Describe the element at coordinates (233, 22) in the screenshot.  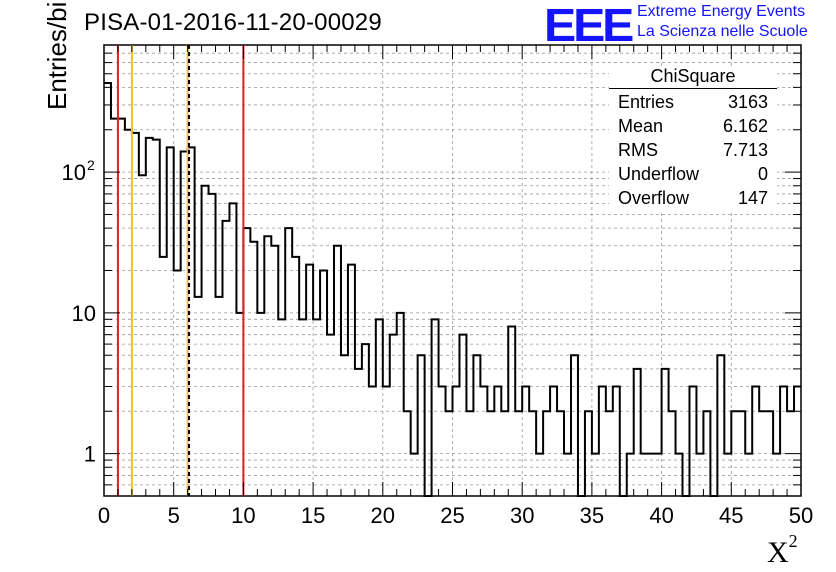
I see `plot-title: PISA-01-2016-11-20-00029` at that location.